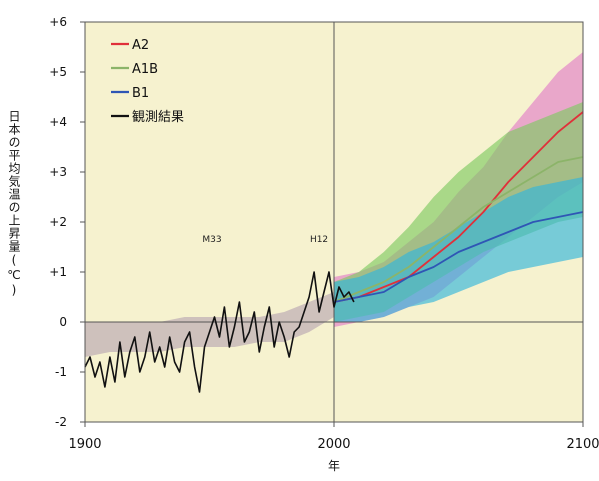  I want to click on y-axis-label: 日本の平均気温の上昇量(℃), so click(14, 204).